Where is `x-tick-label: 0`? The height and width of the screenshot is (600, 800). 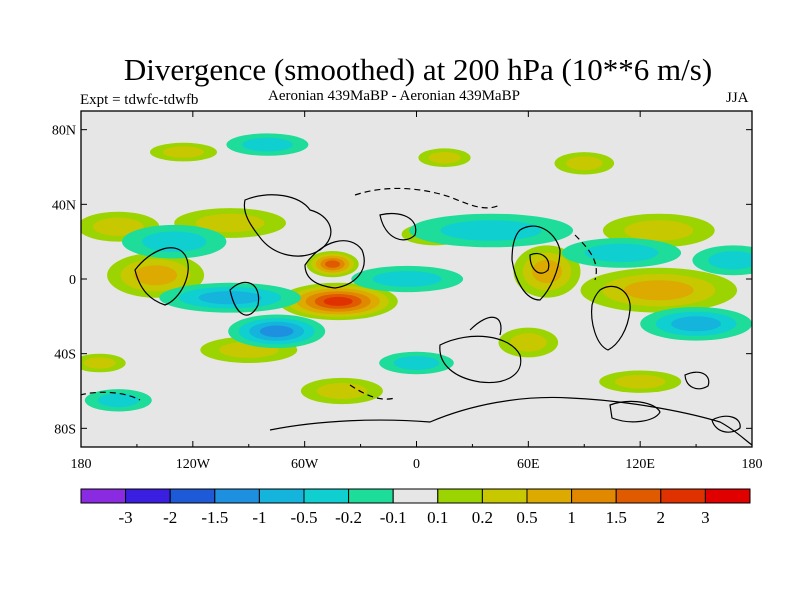 x-tick-label: 0 is located at coordinates (416, 464).